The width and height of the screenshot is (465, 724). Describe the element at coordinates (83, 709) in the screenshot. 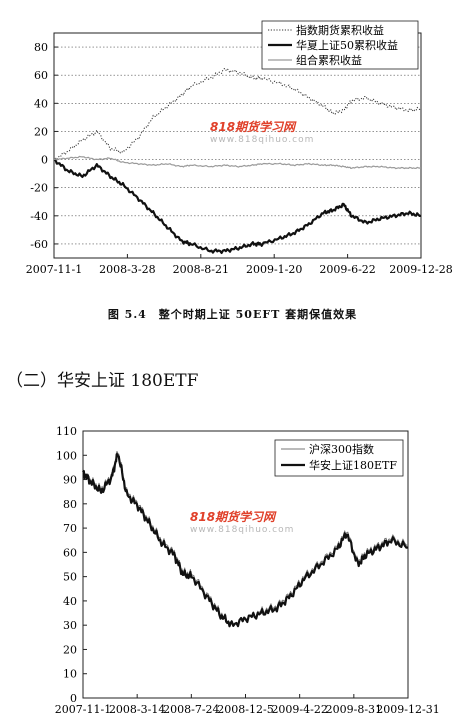

I see `chart-2-x-tick-label: 2007-11-1` at that location.